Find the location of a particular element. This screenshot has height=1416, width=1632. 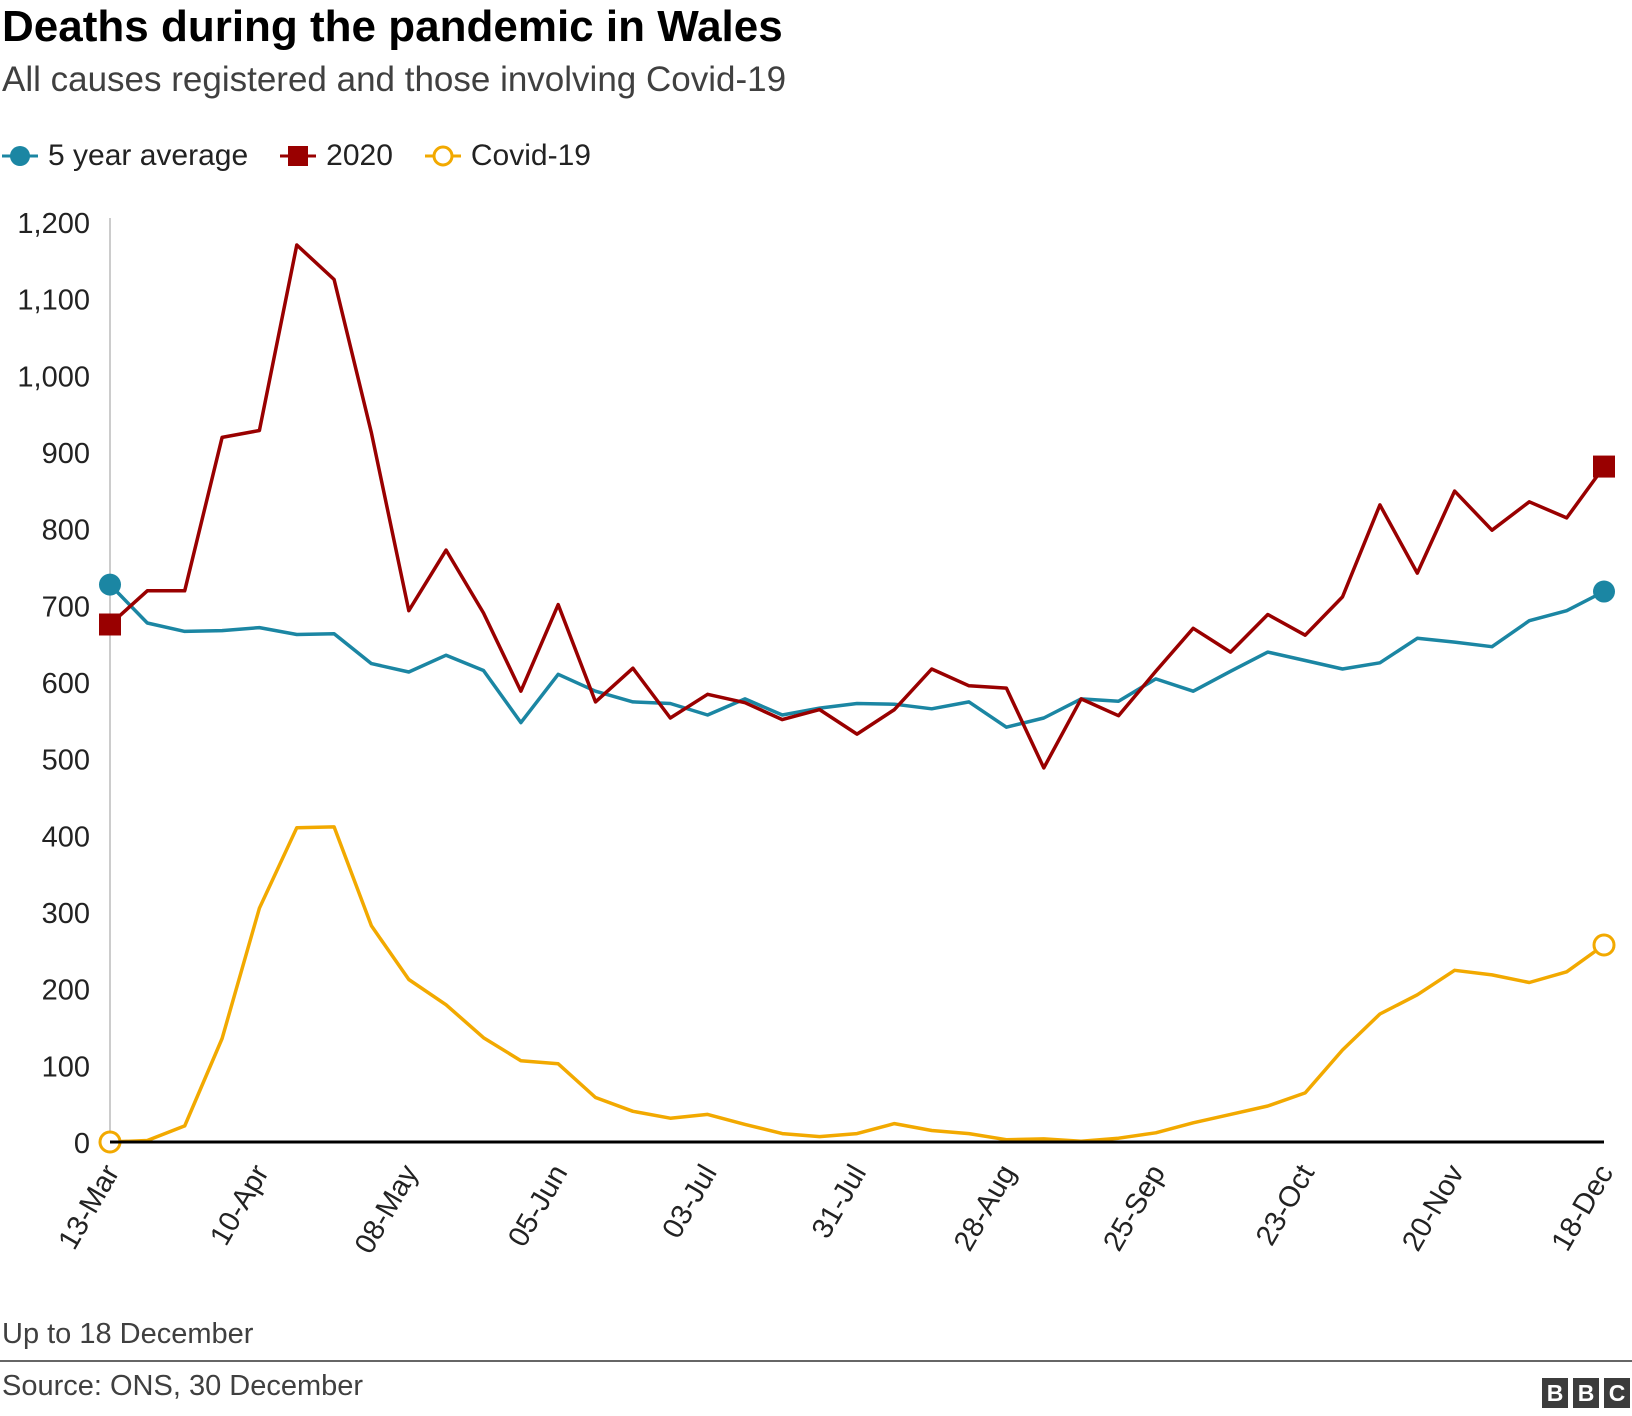

y-tick-label: 900 is located at coordinates (66, 454).